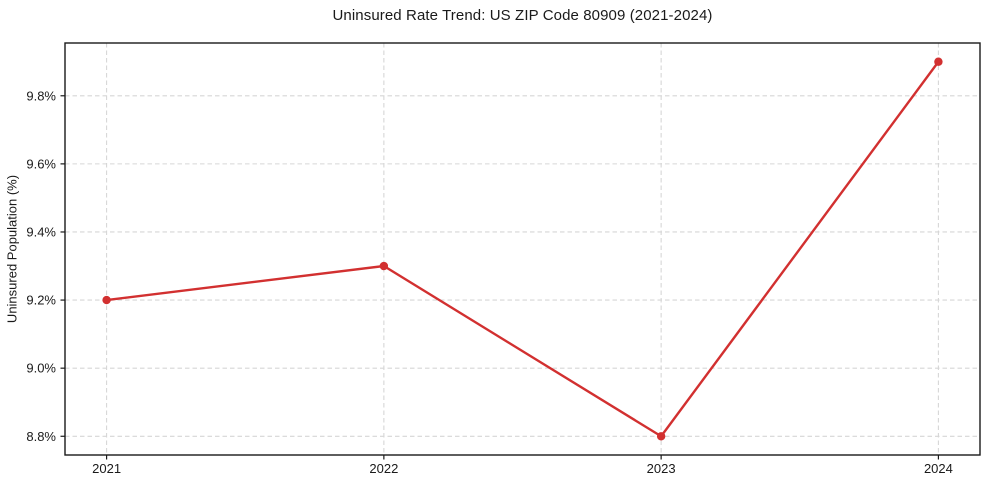 The image size is (989, 490). I want to click on x-tick-label: 2021, so click(106, 468).